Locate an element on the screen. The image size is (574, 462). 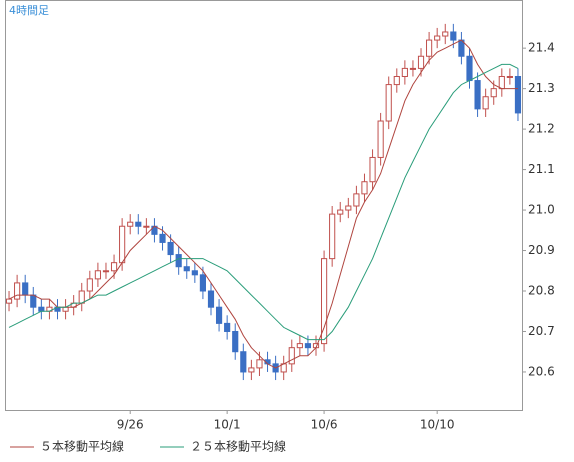
chart-title: 4時間足 is located at coordinates (29, 10).